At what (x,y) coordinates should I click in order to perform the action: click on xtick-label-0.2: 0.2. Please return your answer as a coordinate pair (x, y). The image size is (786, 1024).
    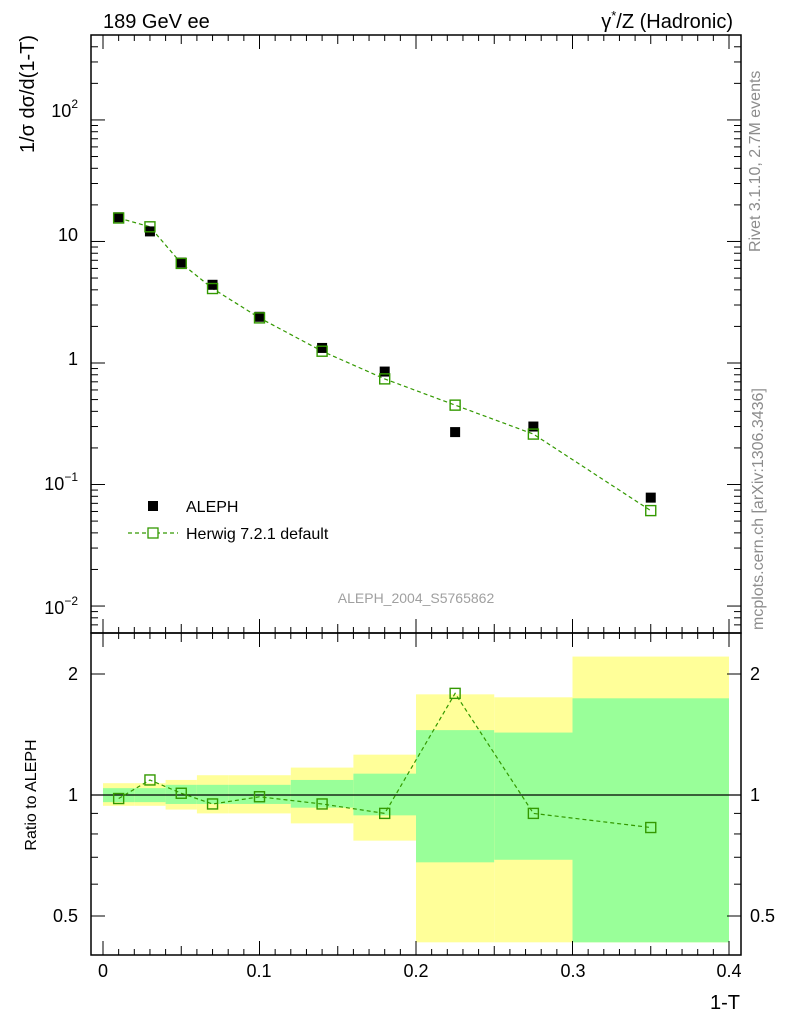
    Looking at the image, I should click on (415, 971).